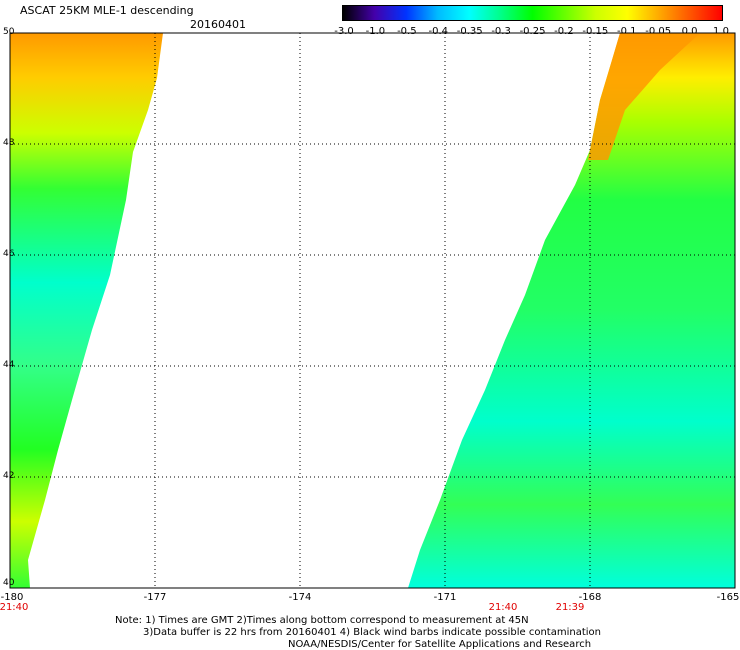  I want to click on colorbar-tick: -0.4, so click(438, 31).